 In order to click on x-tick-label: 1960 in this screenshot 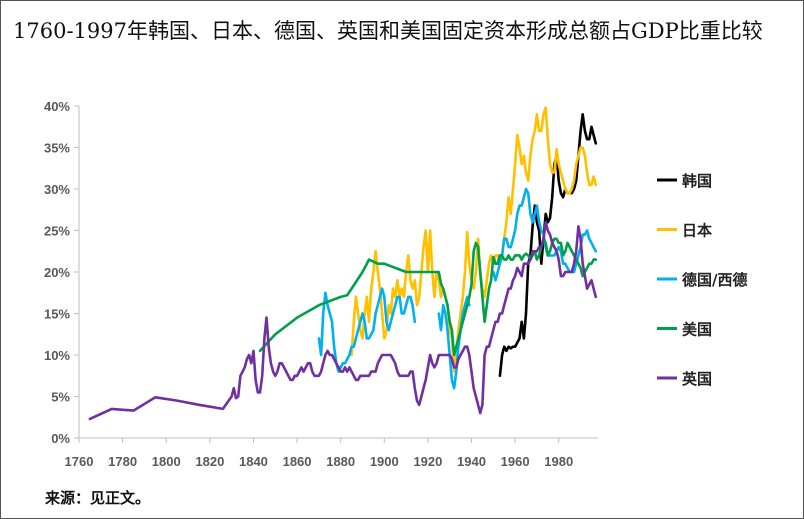, I will do `click(515, 461)`.